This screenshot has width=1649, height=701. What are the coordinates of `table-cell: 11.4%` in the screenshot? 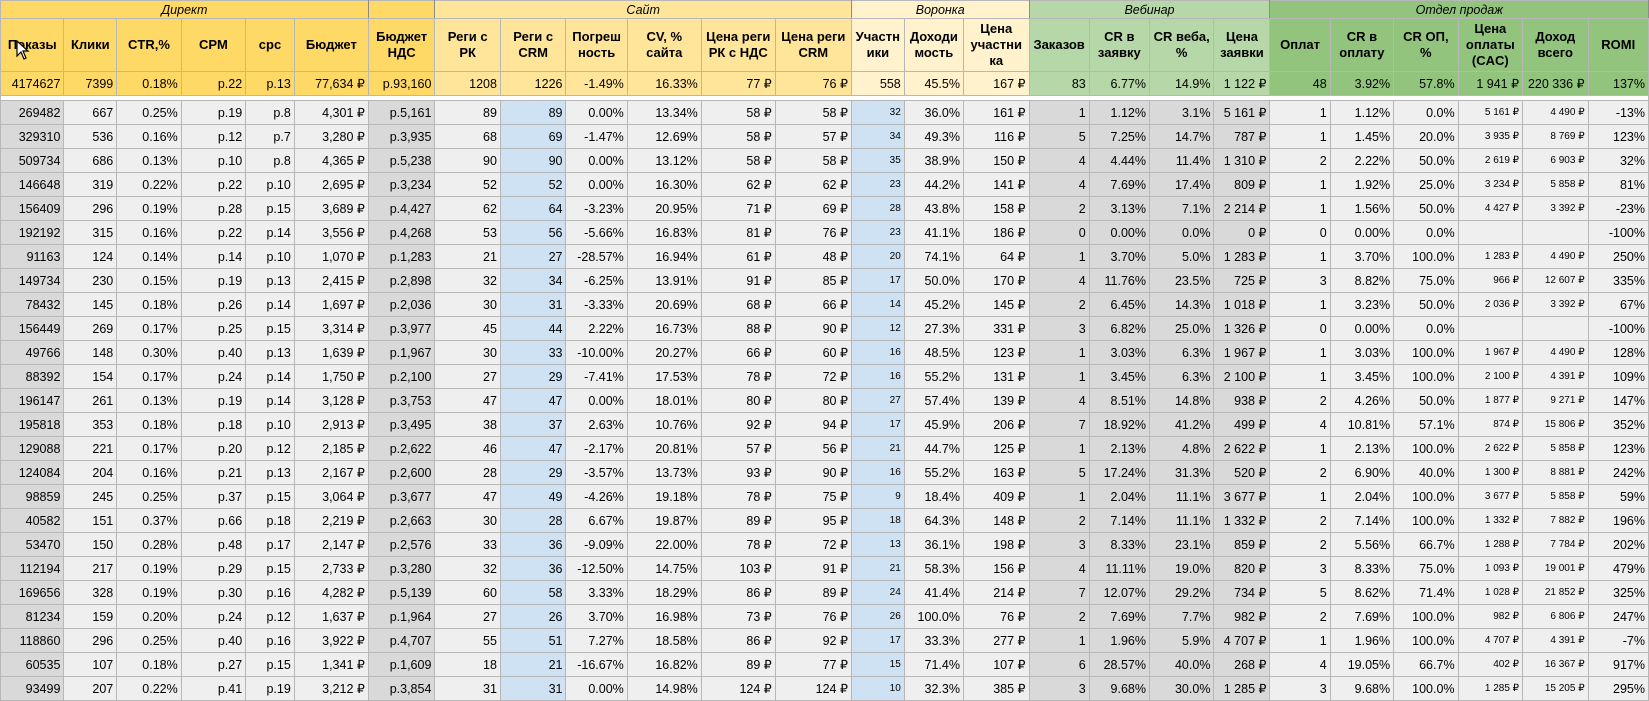 It's located at (1181, 160).